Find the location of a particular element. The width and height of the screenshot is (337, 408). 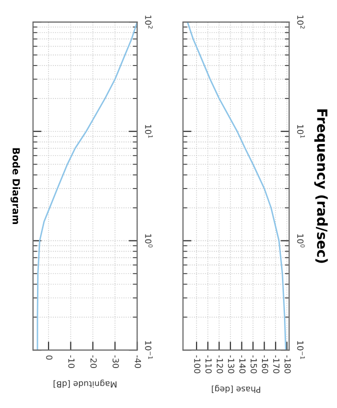

x-tick-label: -30 is located at coordinates (115, 361).